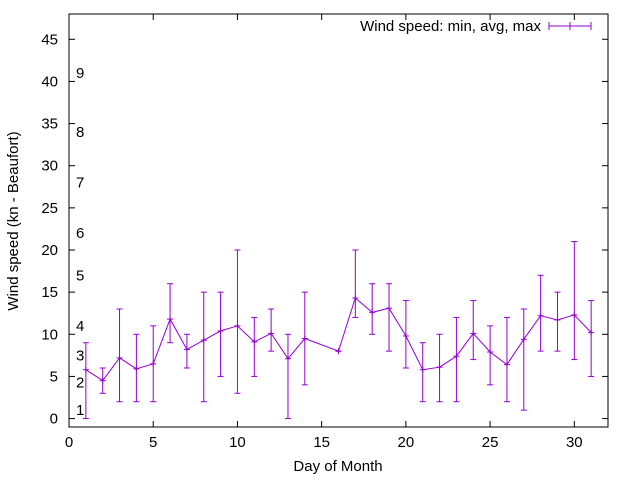 This screenshot has height=480, width=640. What do you see at coordinates (490, 442) in the screenshot?
I see `x-tick-label: 25` at bounding box center [490, 442].